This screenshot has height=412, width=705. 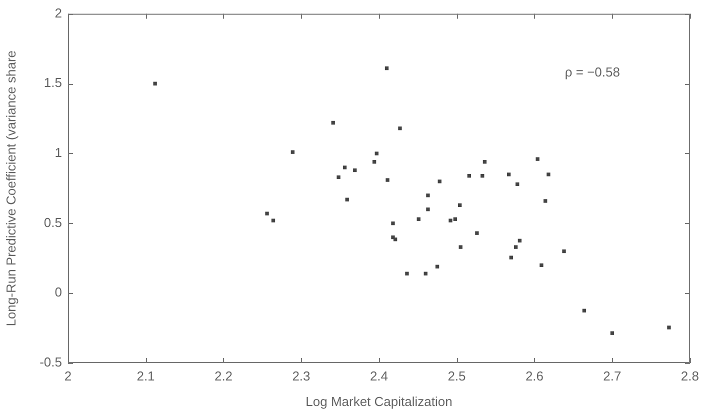 I want to click on y-tick-label: 1.5, so click(x=53, y=82).